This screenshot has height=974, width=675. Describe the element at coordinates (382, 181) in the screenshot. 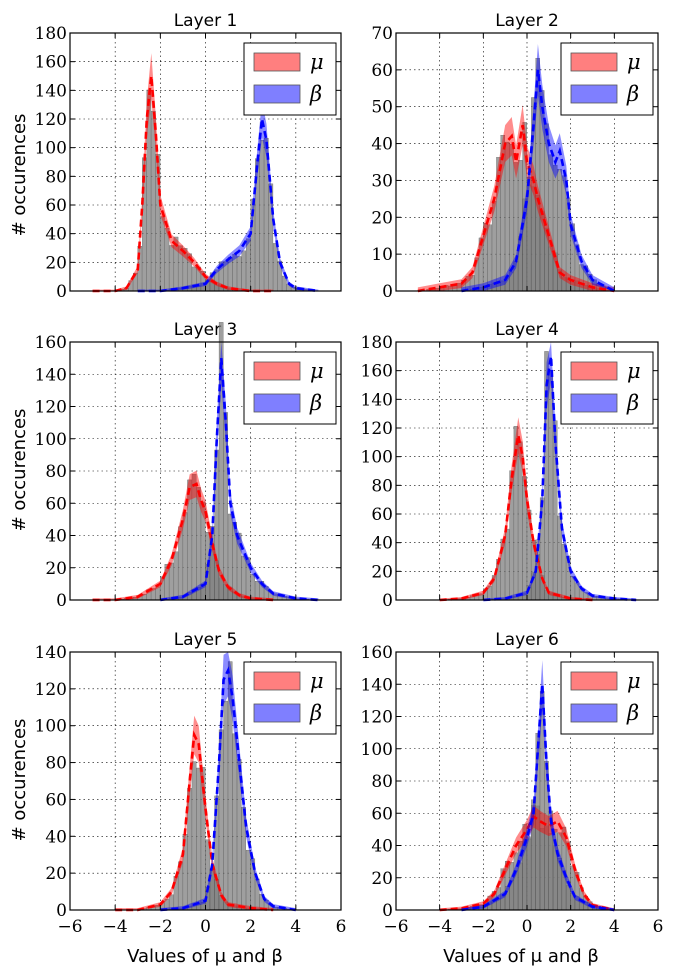

I see `y-tick-label: 30` at that location.